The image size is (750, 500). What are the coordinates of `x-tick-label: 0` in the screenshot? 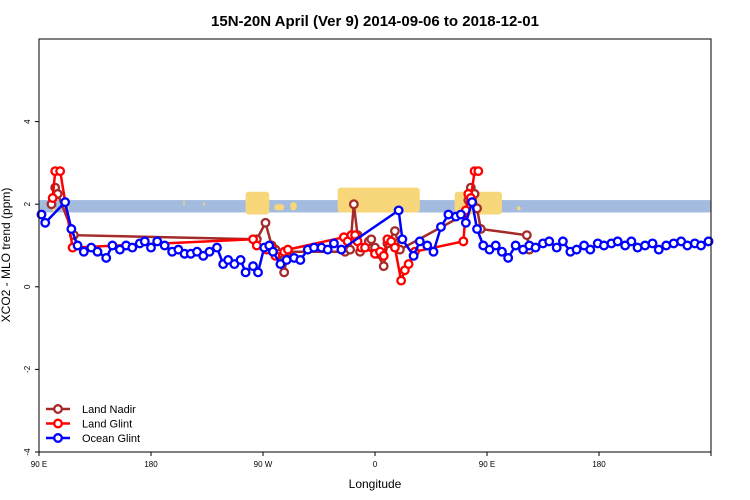 It's located at (375, 464).